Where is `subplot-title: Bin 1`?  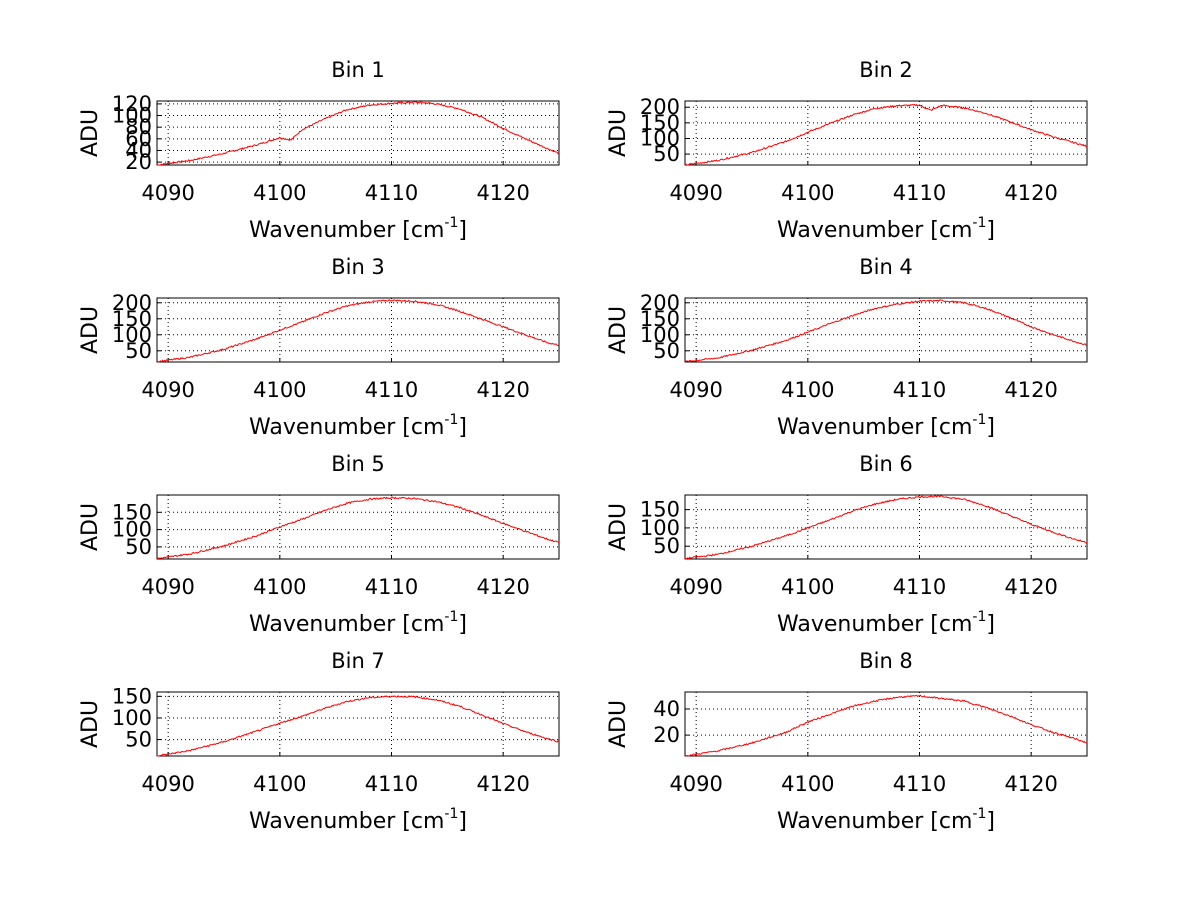
subplot-title: Bin 1 is located at coordinates (358, 70).